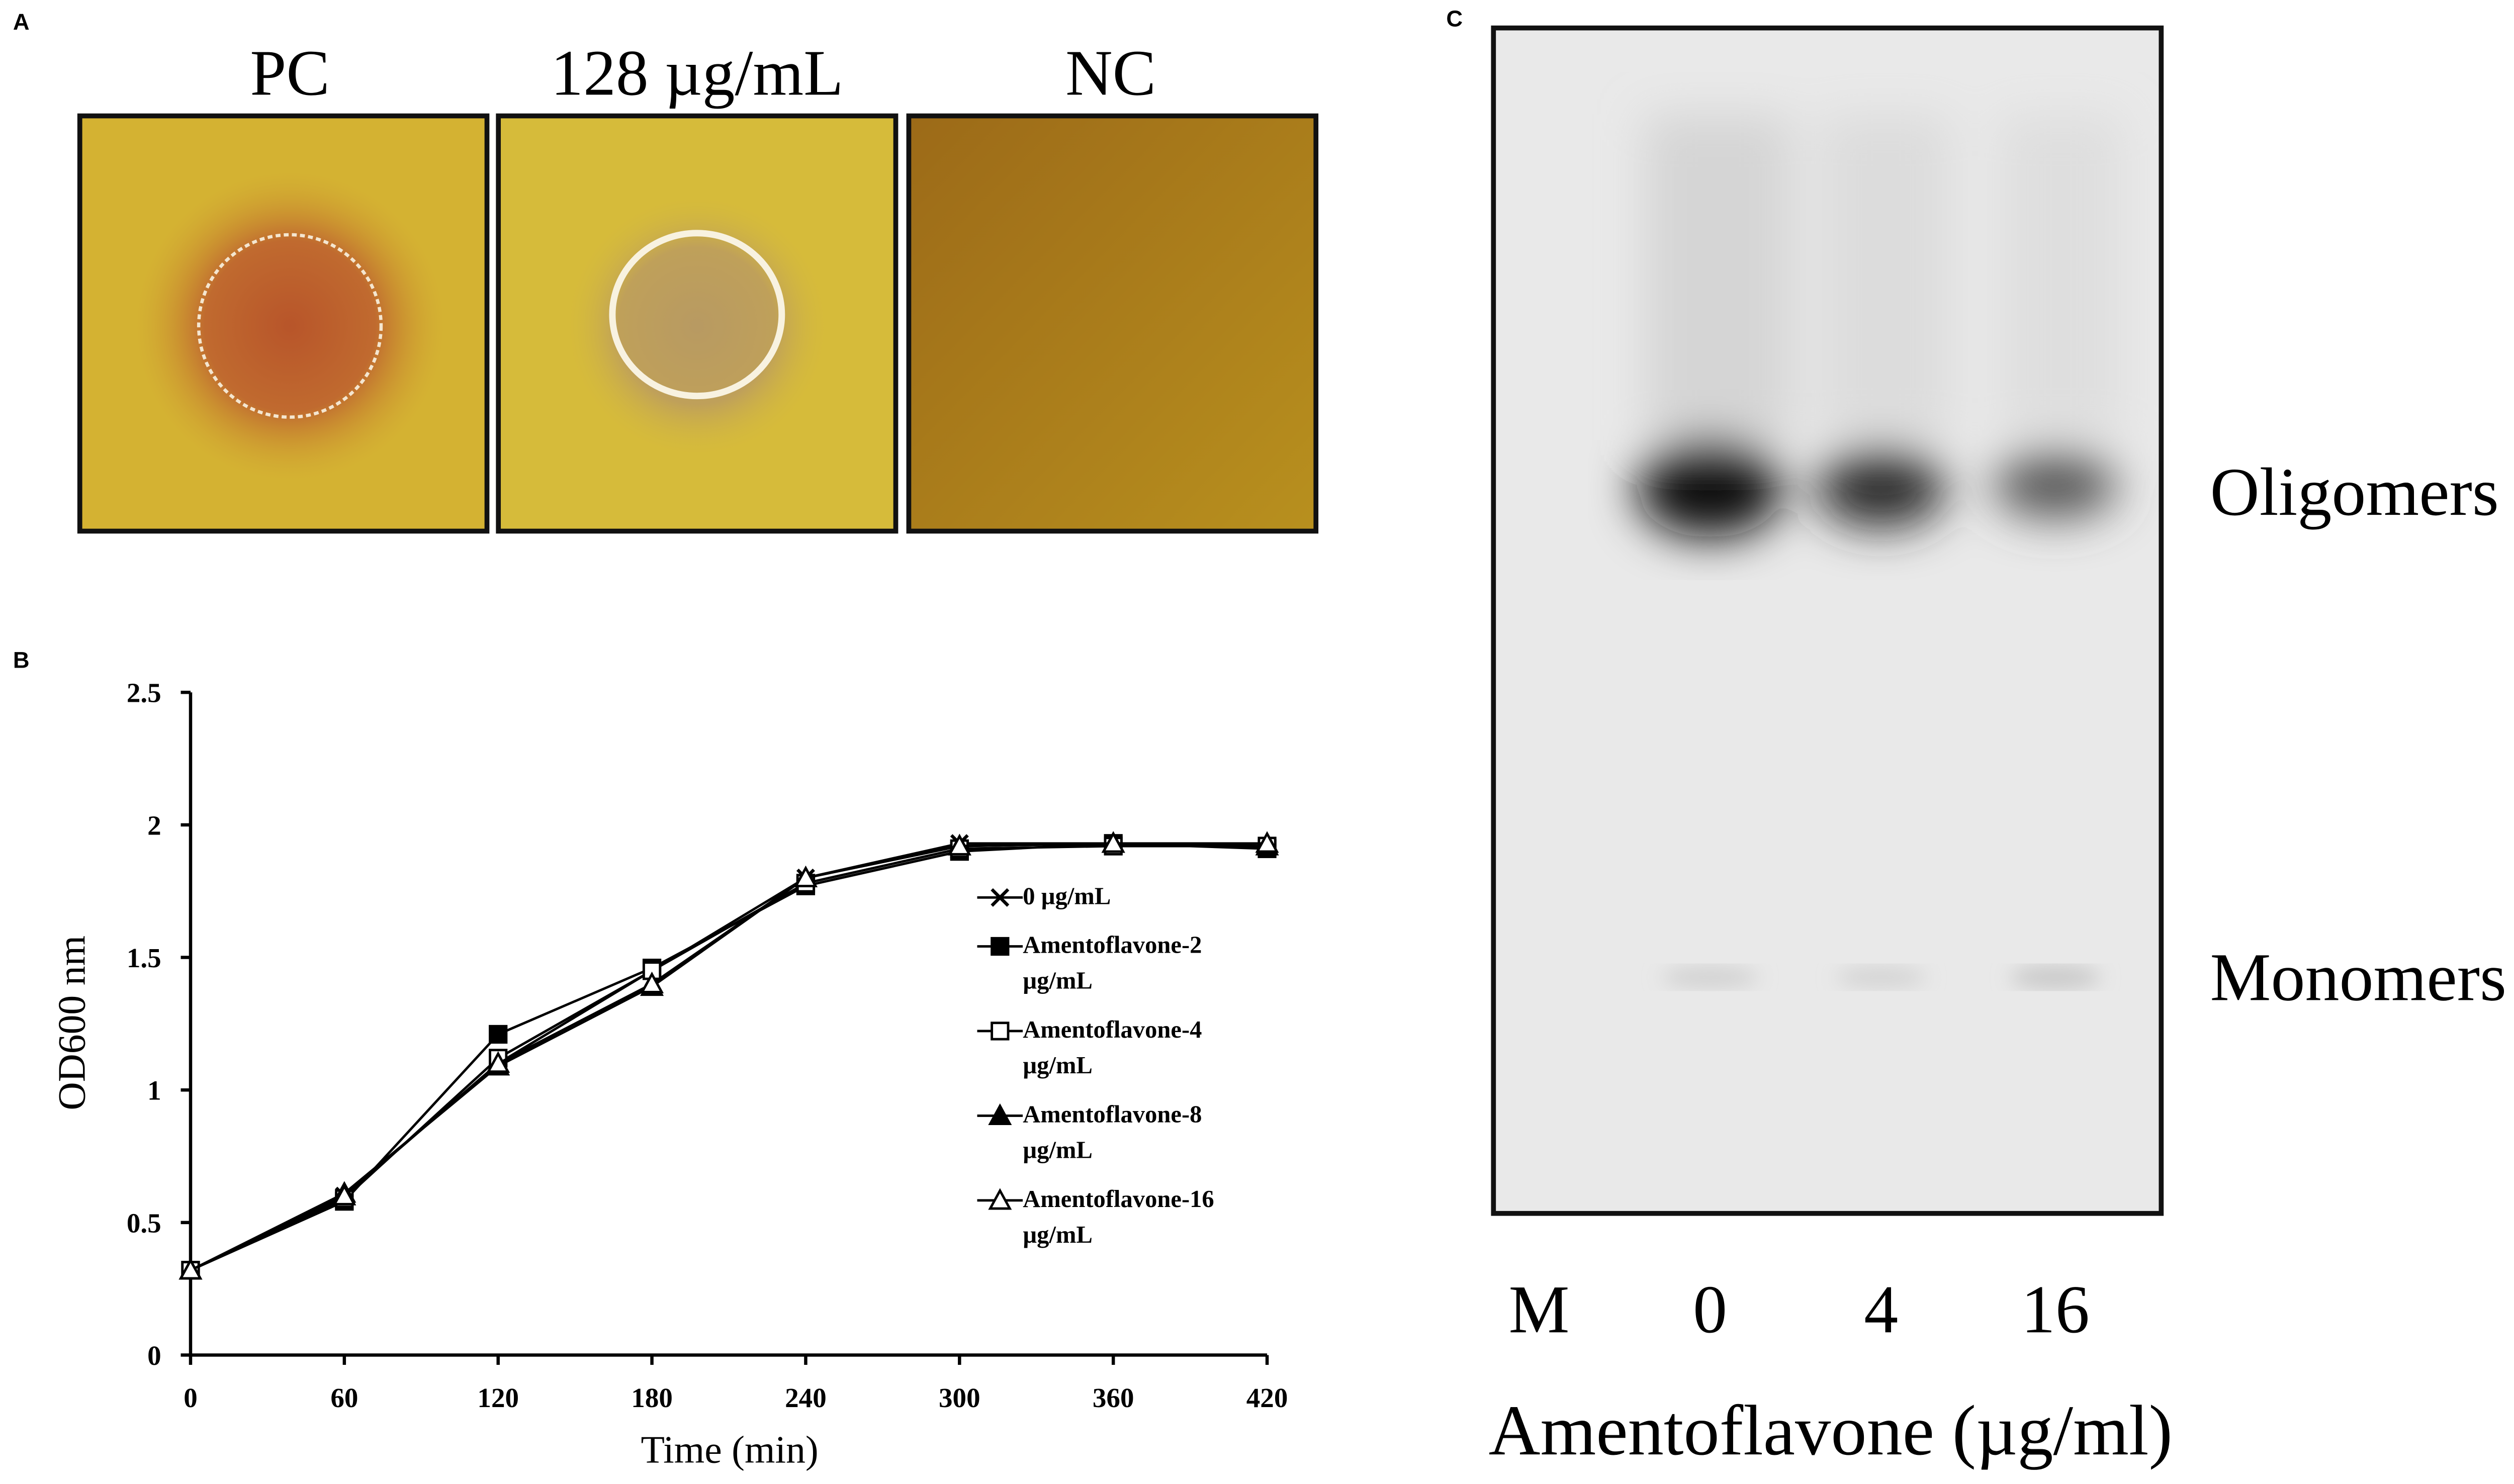 This screenshot has height=1484, width=2514. I want to click on y-axis-label: OD600 nm, so click(71, 1023).